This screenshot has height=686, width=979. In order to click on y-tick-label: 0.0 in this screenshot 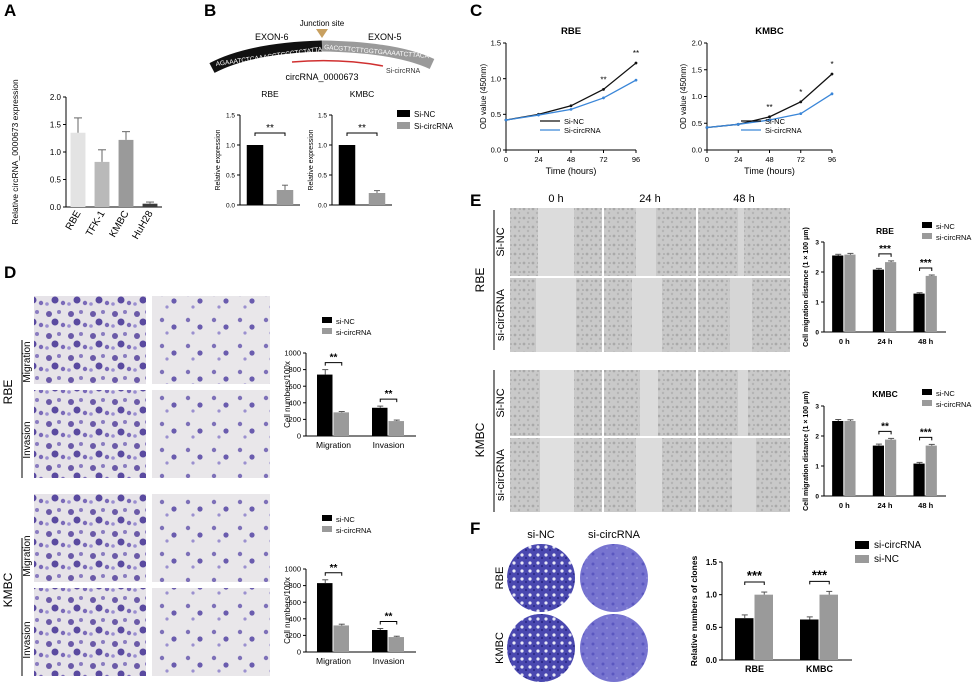, I will do `click(322, 205)`.